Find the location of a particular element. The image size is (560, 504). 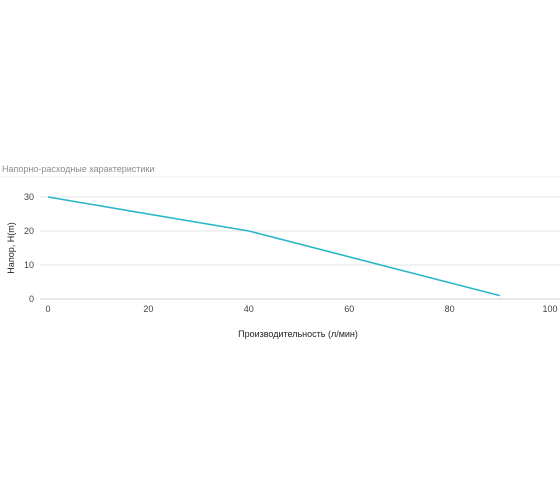

y-tick-label: 20 is located at coordinates (29, 231).